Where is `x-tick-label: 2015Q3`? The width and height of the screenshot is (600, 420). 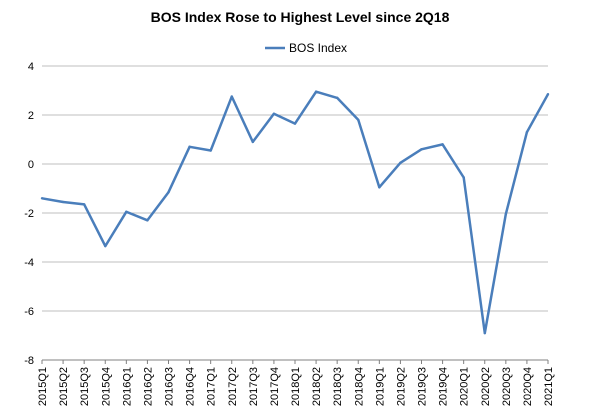 x-tick-label: 2015Q3 is located at coordinates (85, 386).